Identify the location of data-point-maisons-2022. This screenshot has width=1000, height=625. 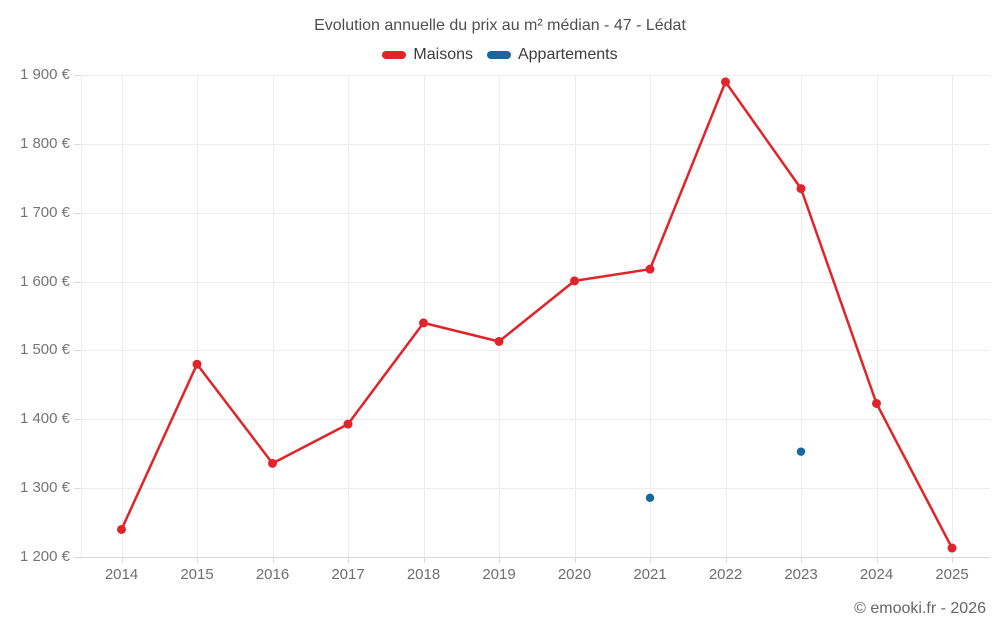
(725, 82).